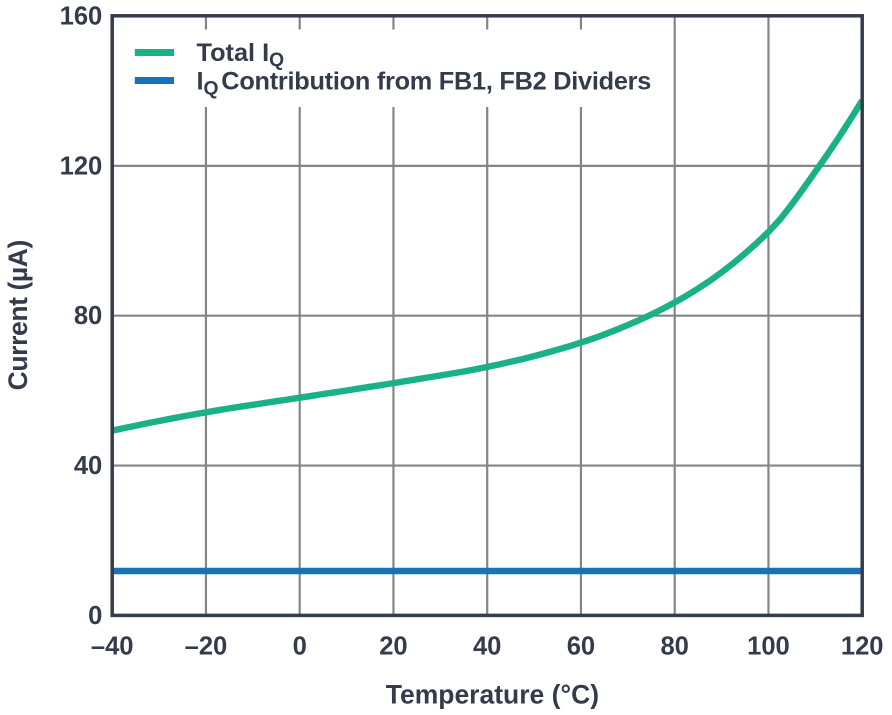 The image size is (892, 715). What do you see at coordinates (112, 647) in the screenshot?
I see `svg-text: –40` at bounding box center [112, 647].